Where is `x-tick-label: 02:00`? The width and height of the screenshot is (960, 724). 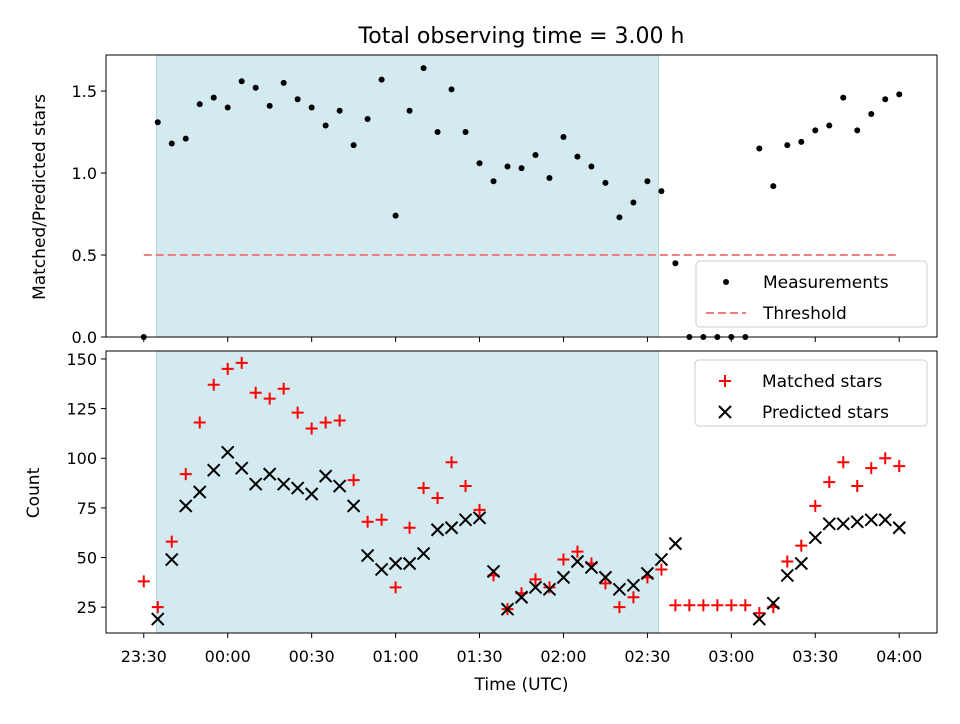
x-tick-label: 02:00 is located at coordinates (563, 656).